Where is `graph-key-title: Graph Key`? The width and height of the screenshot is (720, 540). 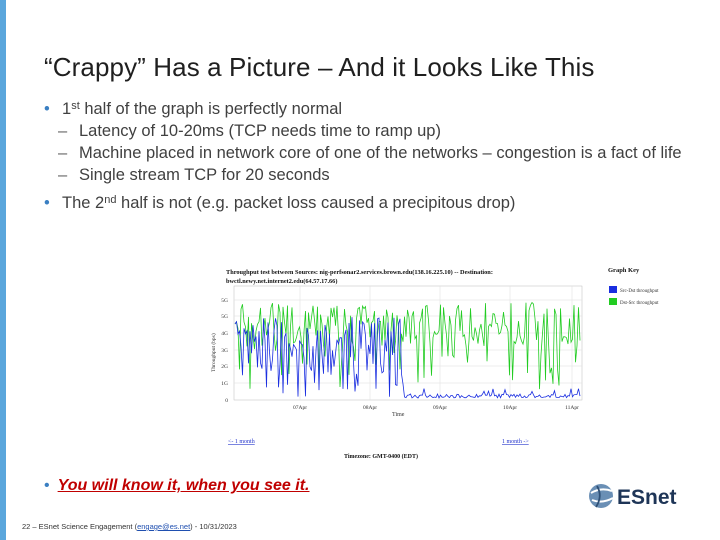 graph-key-title: Graph Key is located at coordinates (624, 270).